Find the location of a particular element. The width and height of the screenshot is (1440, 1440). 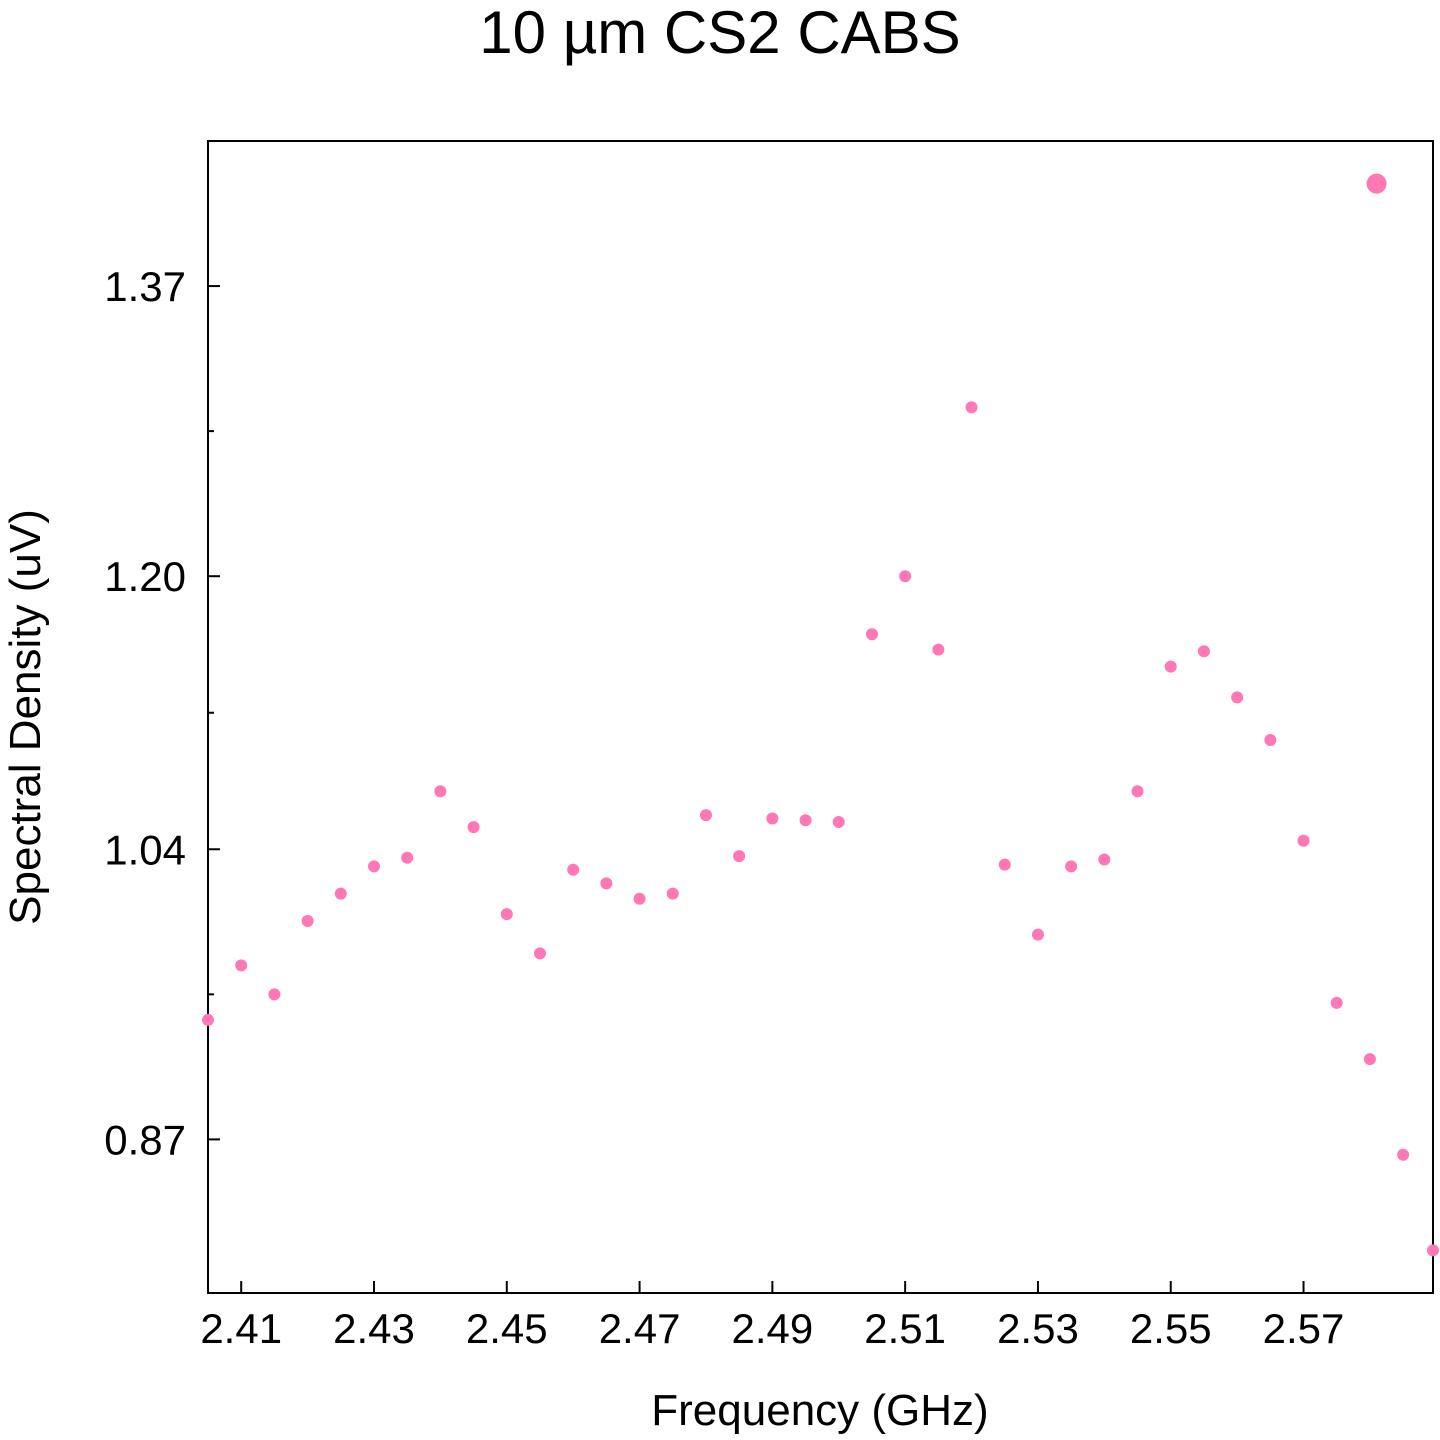

x-axis: 2.41 2.43 2.45 2.47 2.49 2.51 2.53 2.55 2.57 is located at coordinates (772, 1316).